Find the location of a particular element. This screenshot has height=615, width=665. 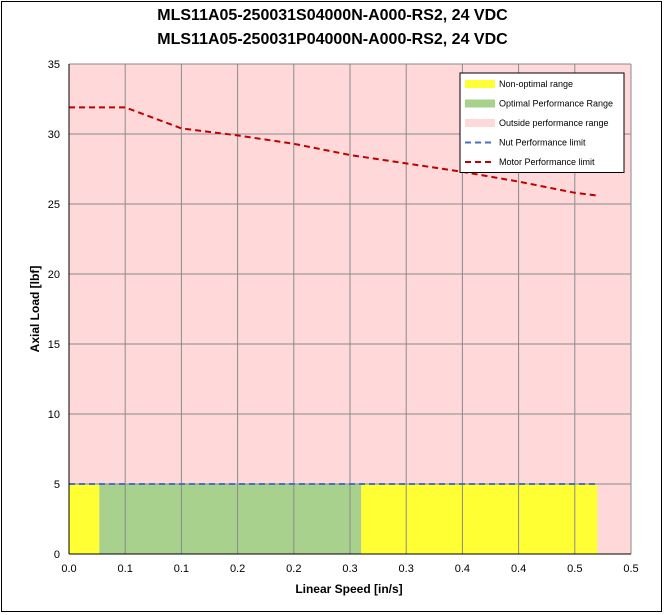

legend-label-non-optimal-range: Non-optimal range is located at coordinates (536, 84).